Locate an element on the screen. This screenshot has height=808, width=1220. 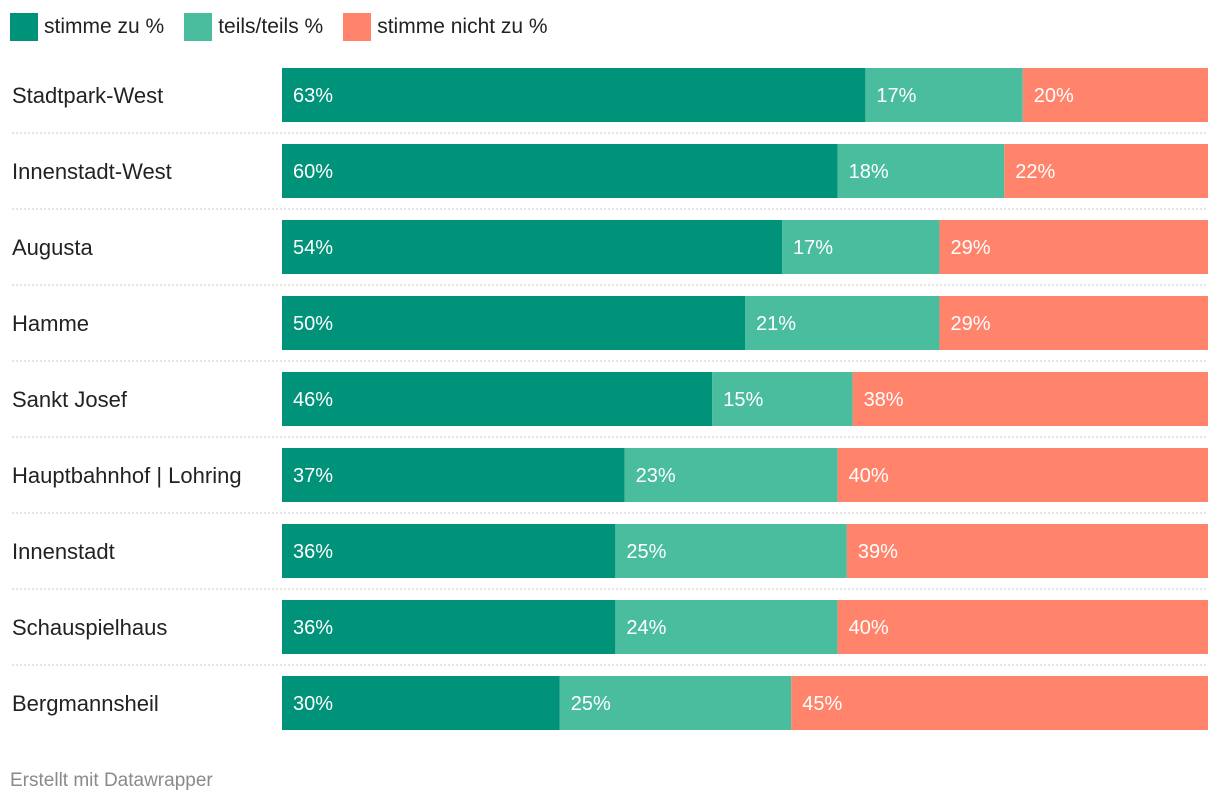
legend-swatch-stimme-nicht-zu is located at coordinates (357, 27).